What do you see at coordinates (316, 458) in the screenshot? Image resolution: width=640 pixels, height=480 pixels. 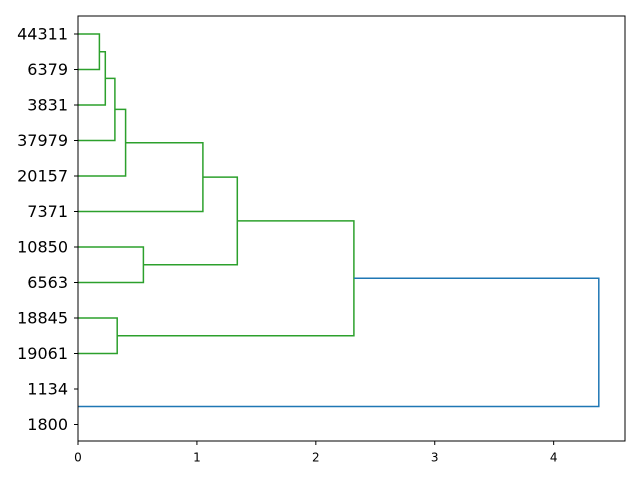 I see `x-tick-label: 2` at bounding box center [316, 458].